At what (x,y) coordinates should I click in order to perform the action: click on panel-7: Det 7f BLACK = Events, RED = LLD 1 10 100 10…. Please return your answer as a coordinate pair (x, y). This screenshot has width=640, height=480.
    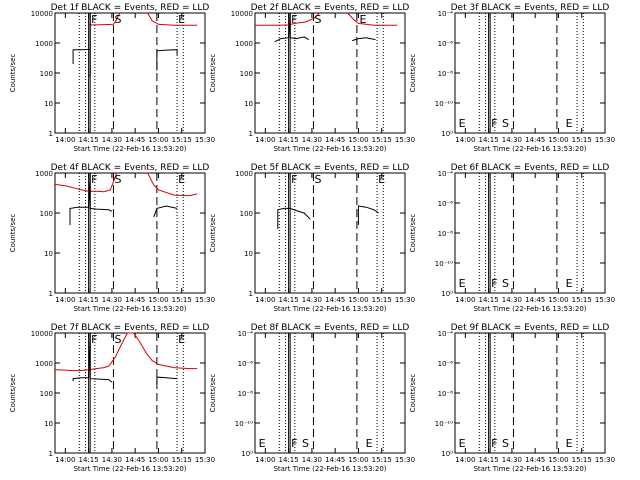
    Looking at the image, I should click on (112, 398).